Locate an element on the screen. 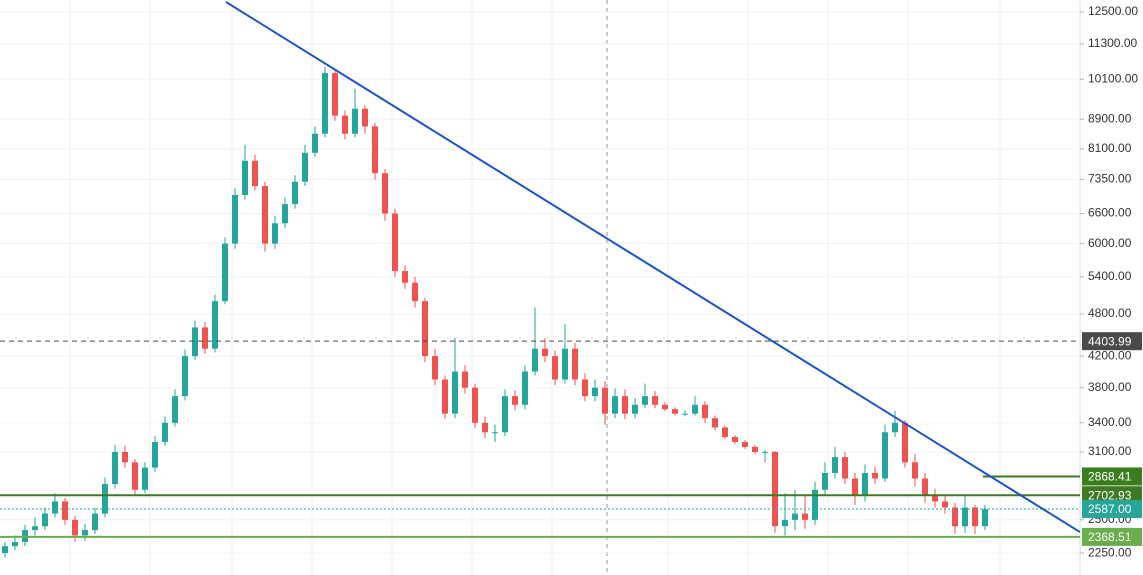 The height and width of the screenshot is (575, 1143). y-tick-label: 3100.00 is located at coordinates (1110, 451).